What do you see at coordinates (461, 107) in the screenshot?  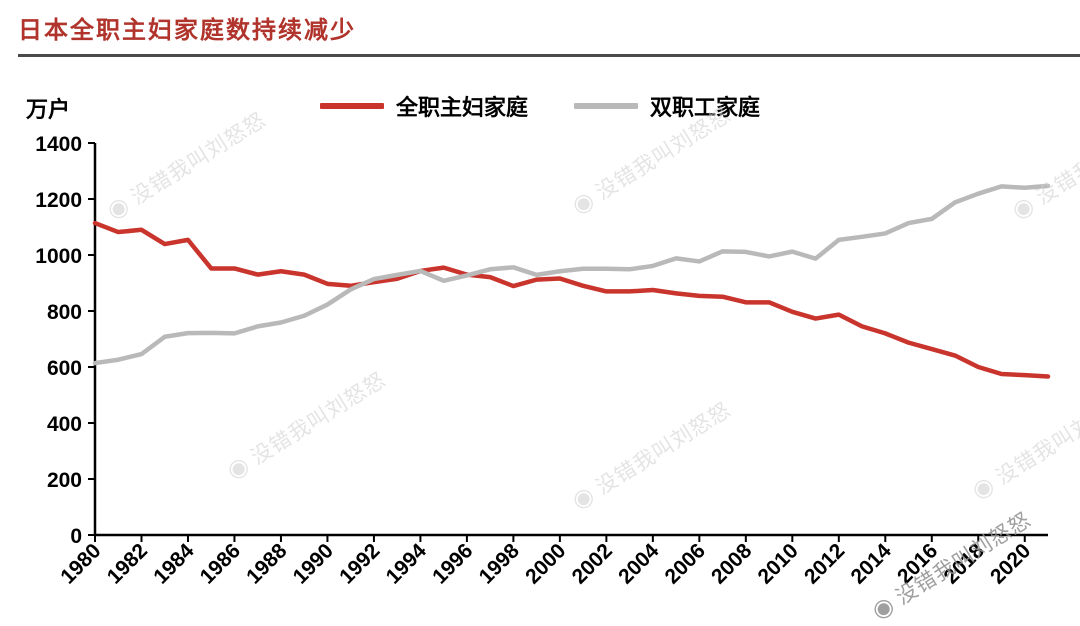 I see `legend-label: 全职主妇家庭` at bounding box center [461, 107].